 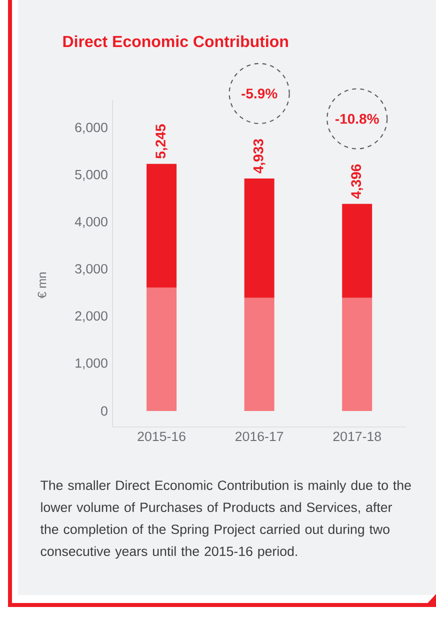 I want to click on chart-title: Direct Economic Contribution, so click(x=175, y=41).